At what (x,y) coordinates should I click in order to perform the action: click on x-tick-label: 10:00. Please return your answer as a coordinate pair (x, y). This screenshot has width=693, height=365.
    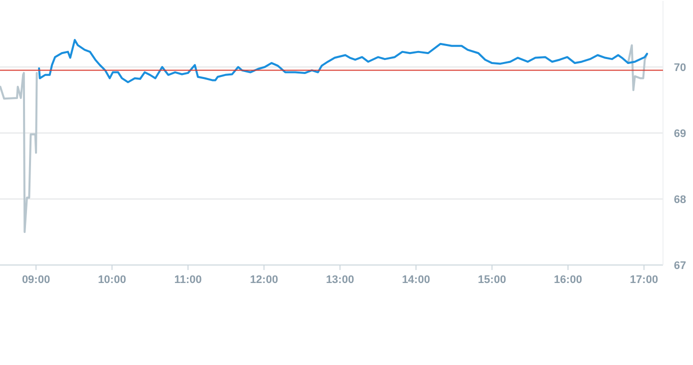
    Looking at the image, I should click on (112, 280).